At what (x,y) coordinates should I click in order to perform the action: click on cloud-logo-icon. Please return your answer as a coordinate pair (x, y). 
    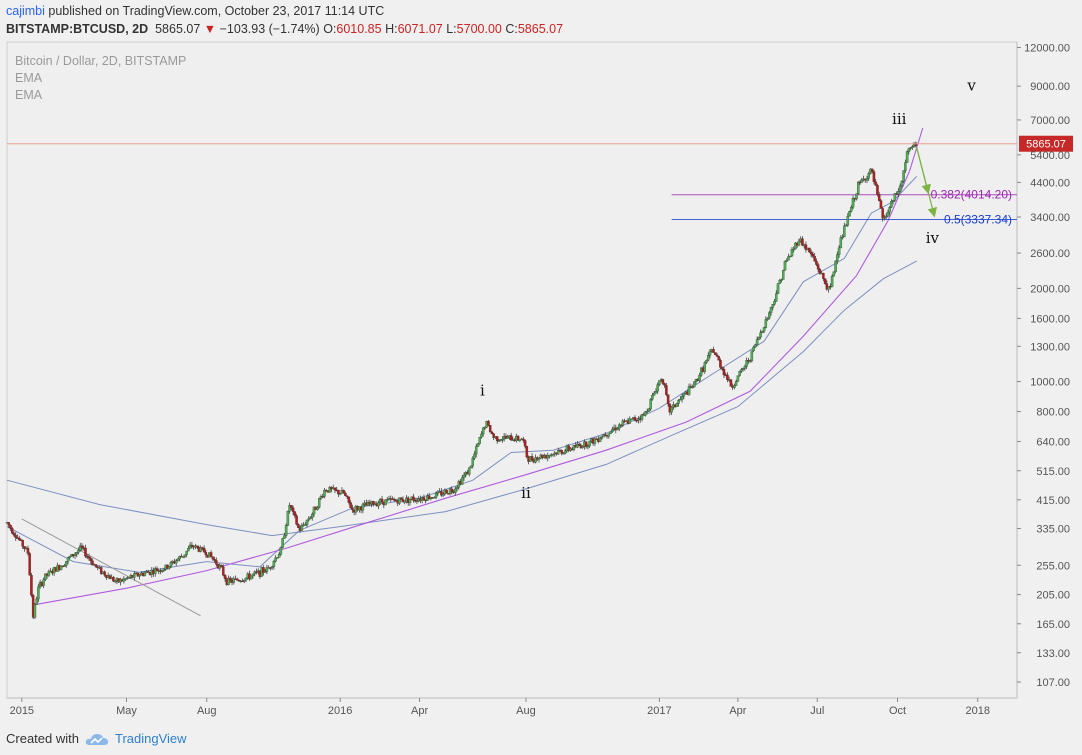
    Looking at the image, I should click on (96, 739).